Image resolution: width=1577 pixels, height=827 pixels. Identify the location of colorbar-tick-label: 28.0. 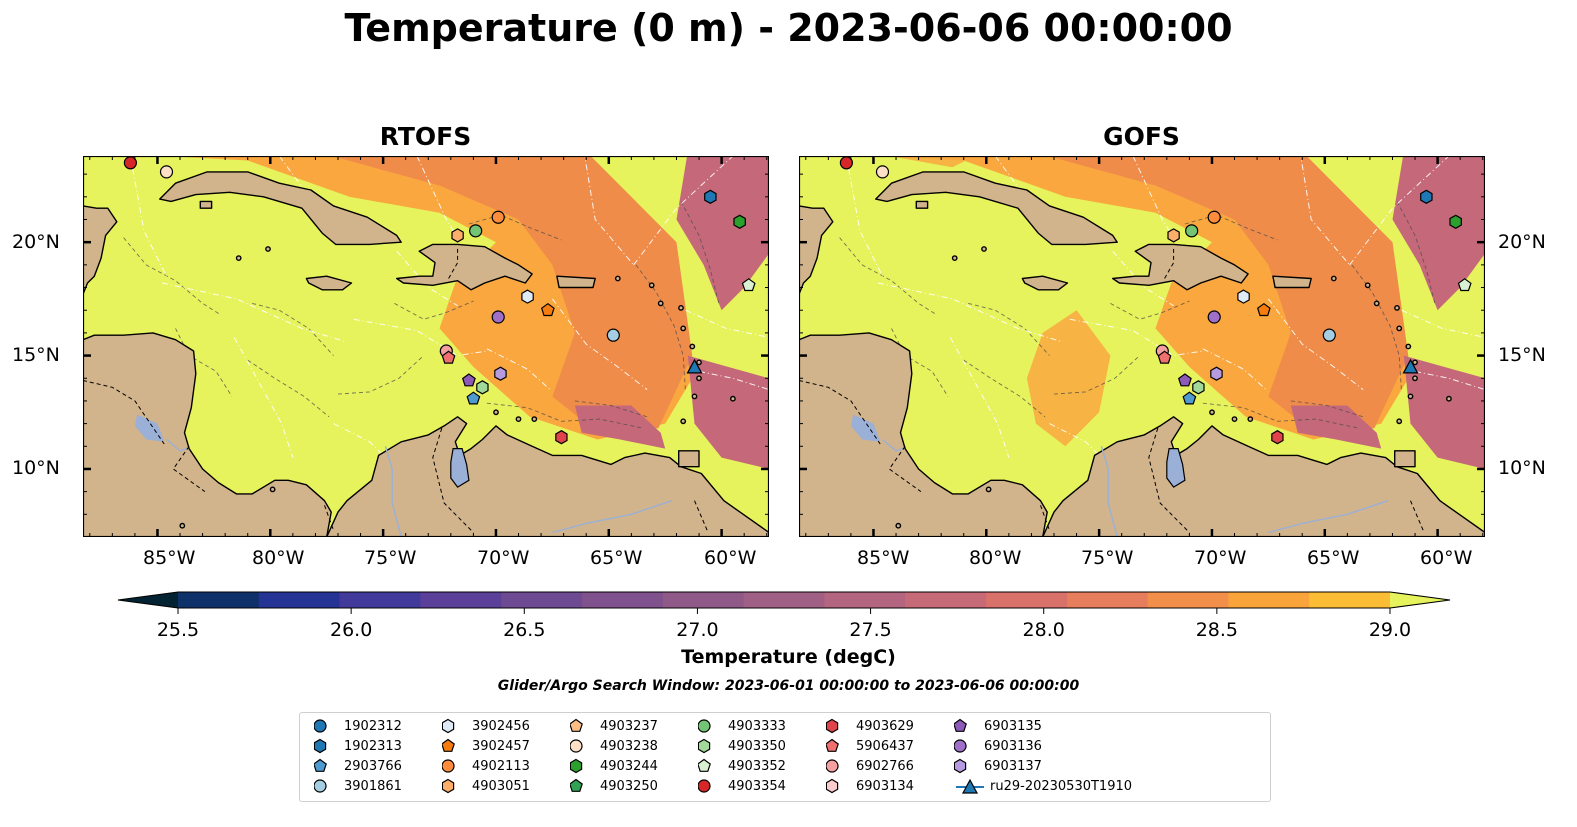
(1044, 630).